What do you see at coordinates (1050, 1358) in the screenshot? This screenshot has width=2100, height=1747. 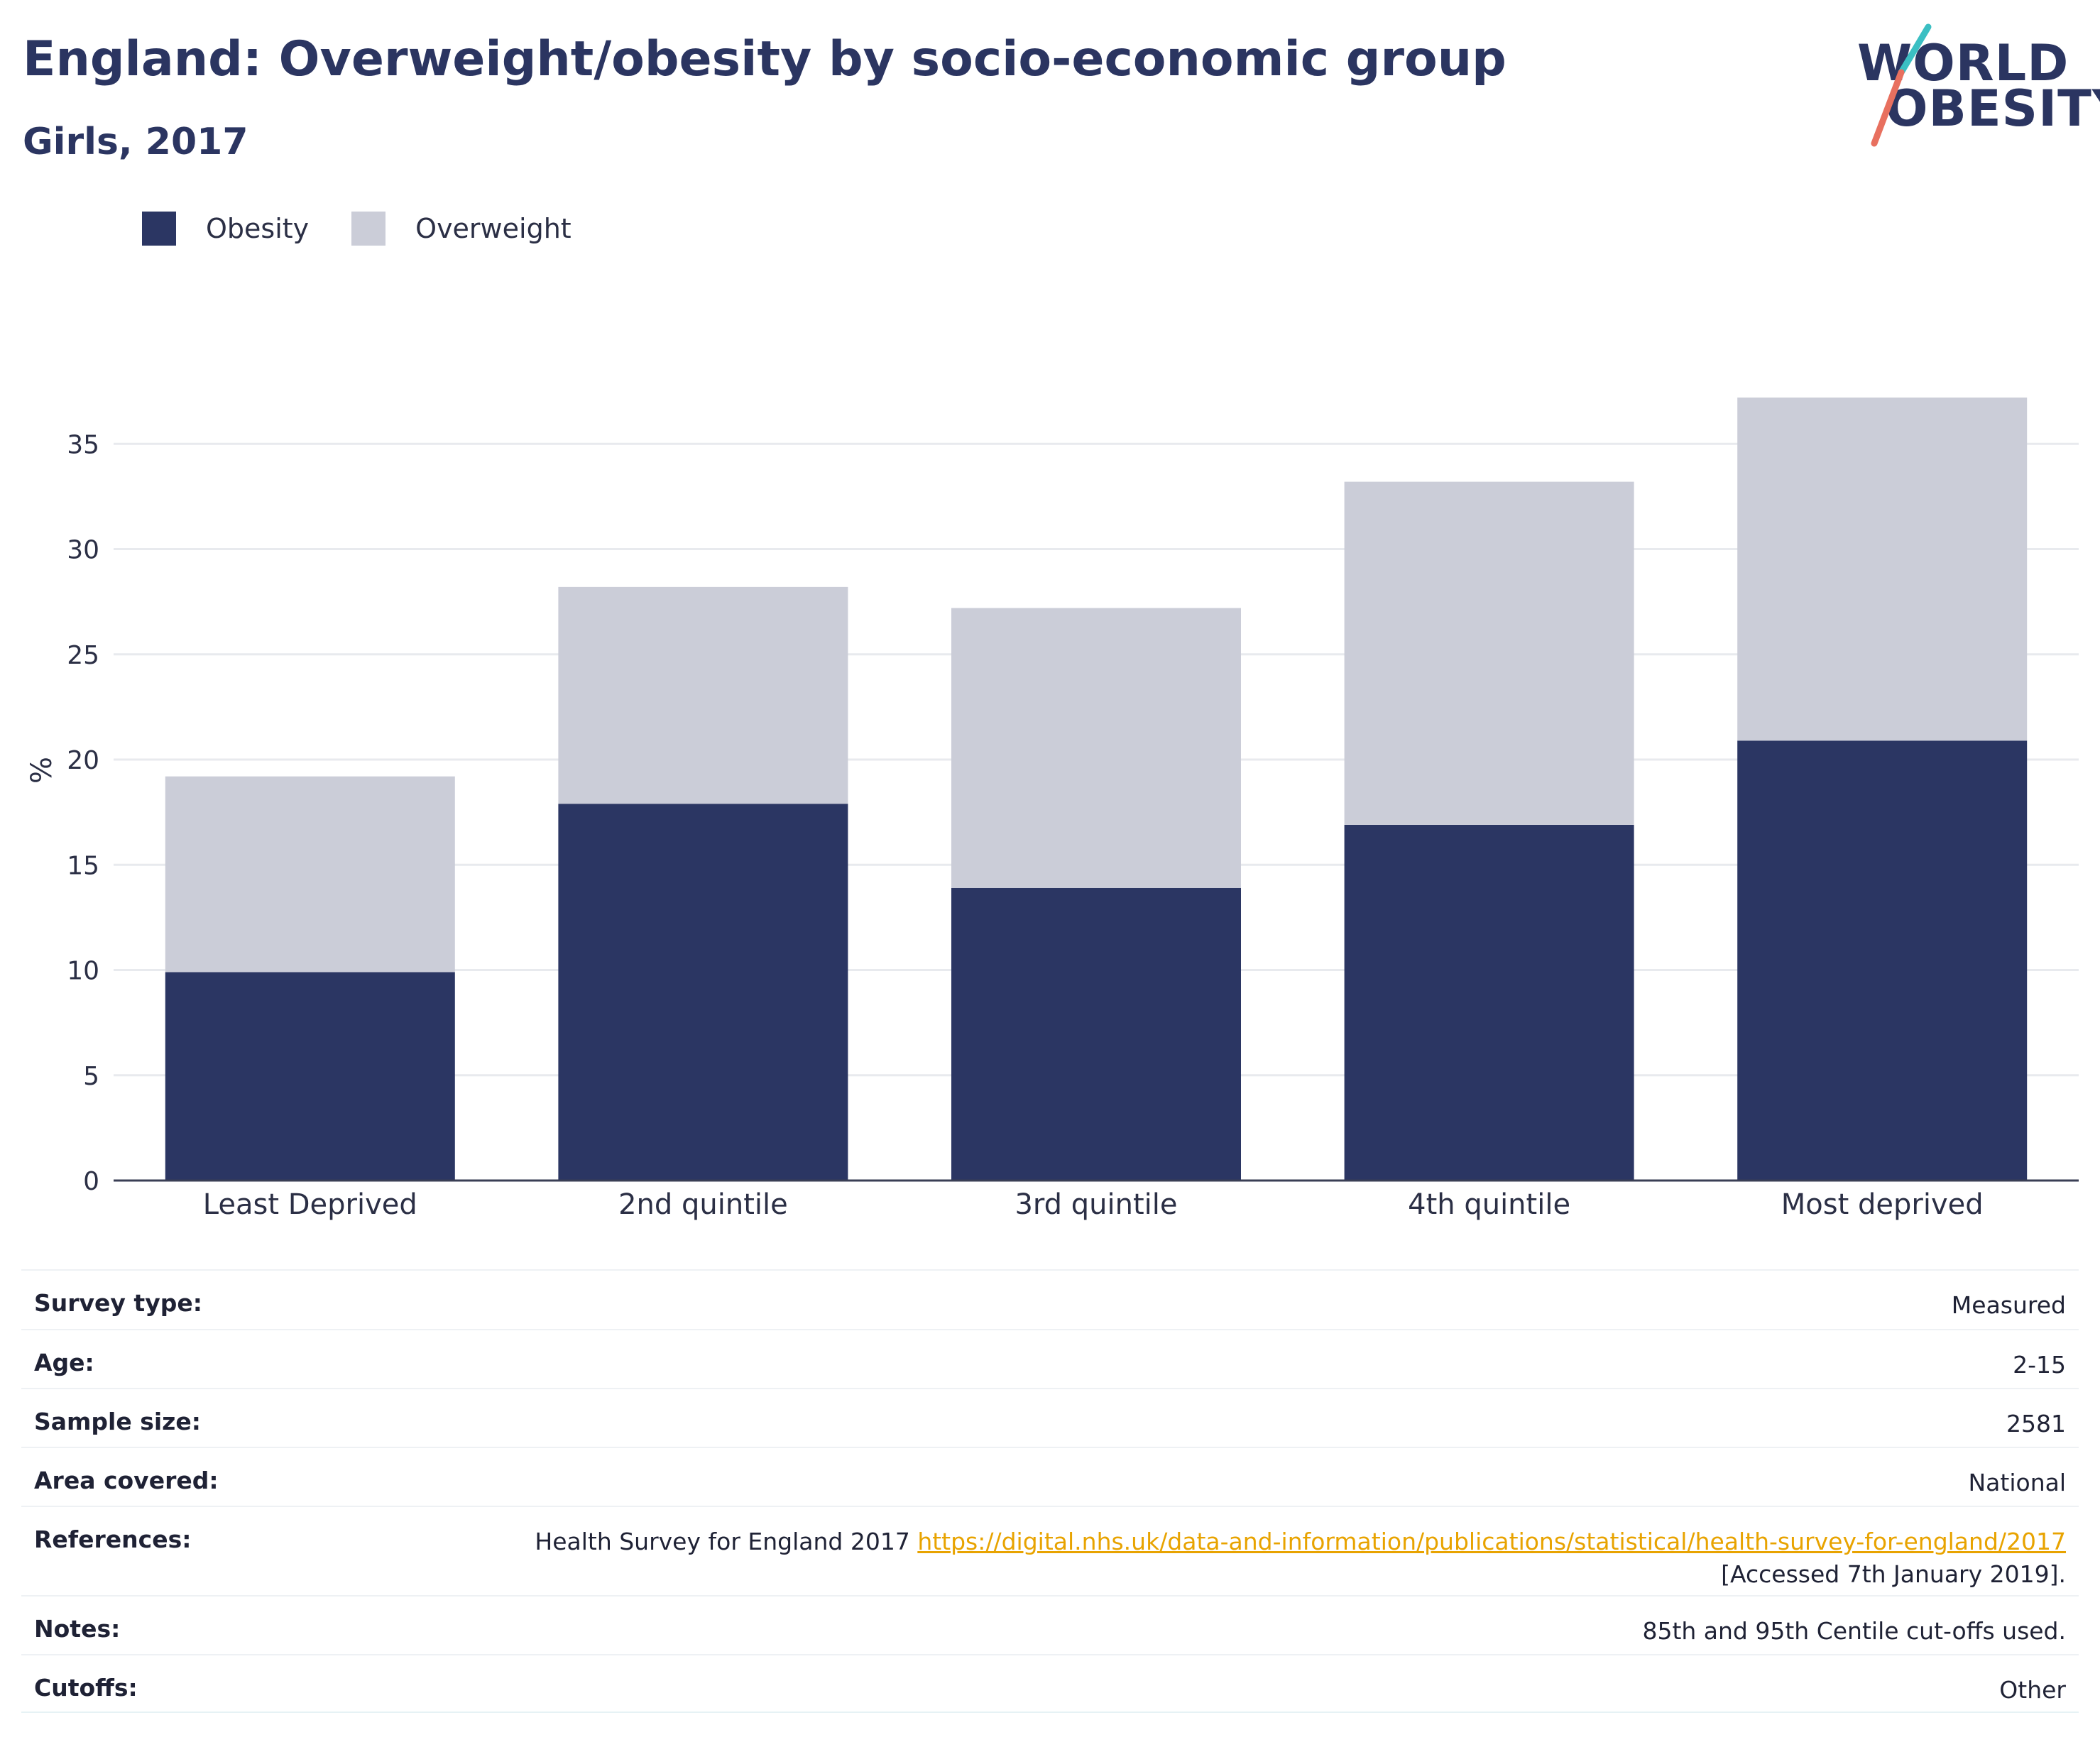 I see `info-row-age: Age: 2-15` at bounding box center [1050, 1358].